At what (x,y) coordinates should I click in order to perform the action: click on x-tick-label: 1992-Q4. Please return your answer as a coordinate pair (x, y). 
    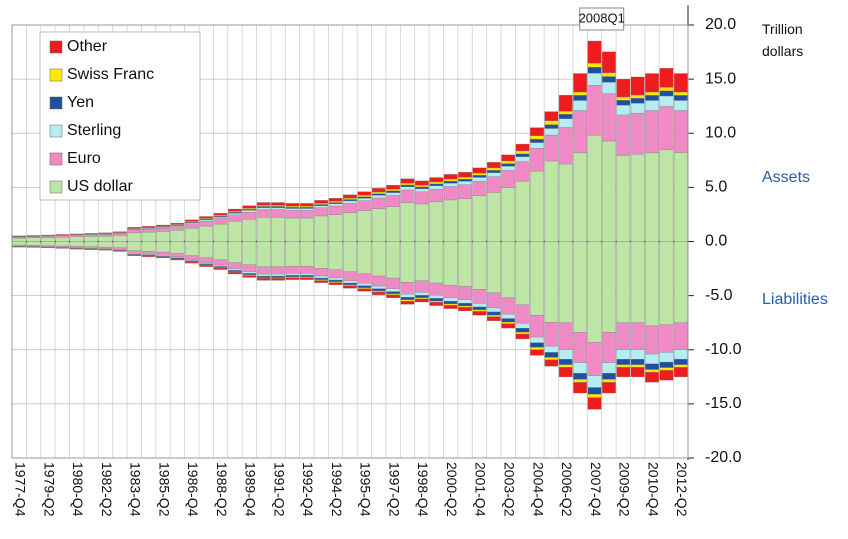
    Looking at the image, I should click on (308, 489).